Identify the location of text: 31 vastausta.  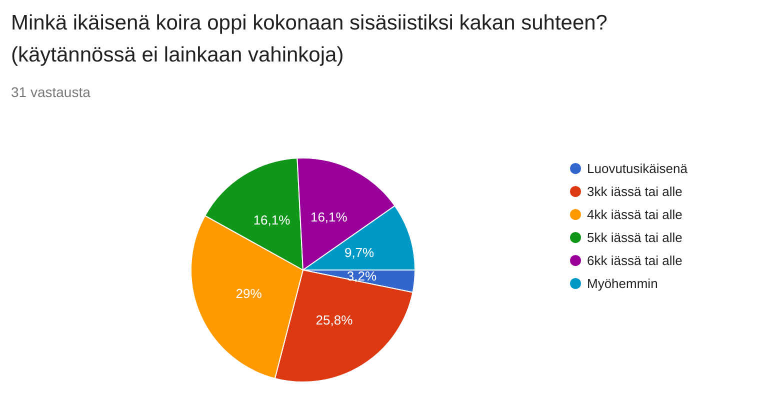
(51, 92).